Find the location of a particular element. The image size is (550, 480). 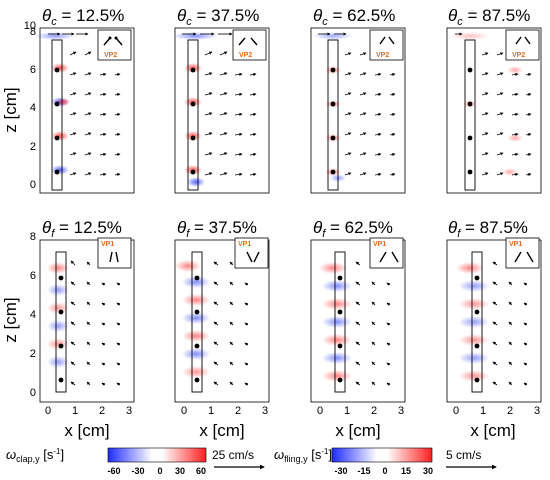

panel-title: θc = 87.5% is located at coordinates (489, 17).